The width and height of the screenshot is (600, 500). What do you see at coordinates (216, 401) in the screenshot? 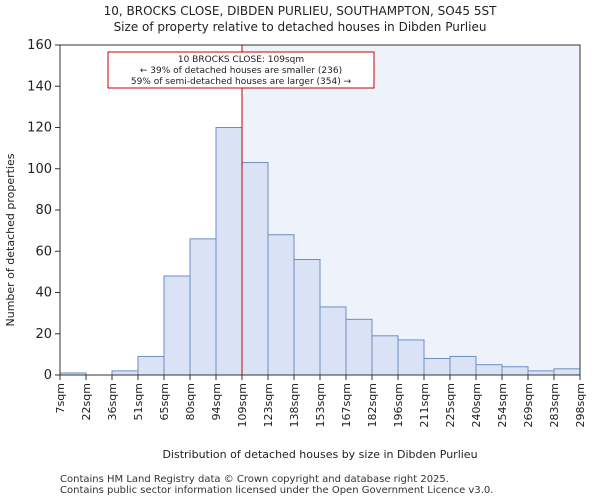
I see `x-tick-label: 94sqm` at bounding box center [216, 401].